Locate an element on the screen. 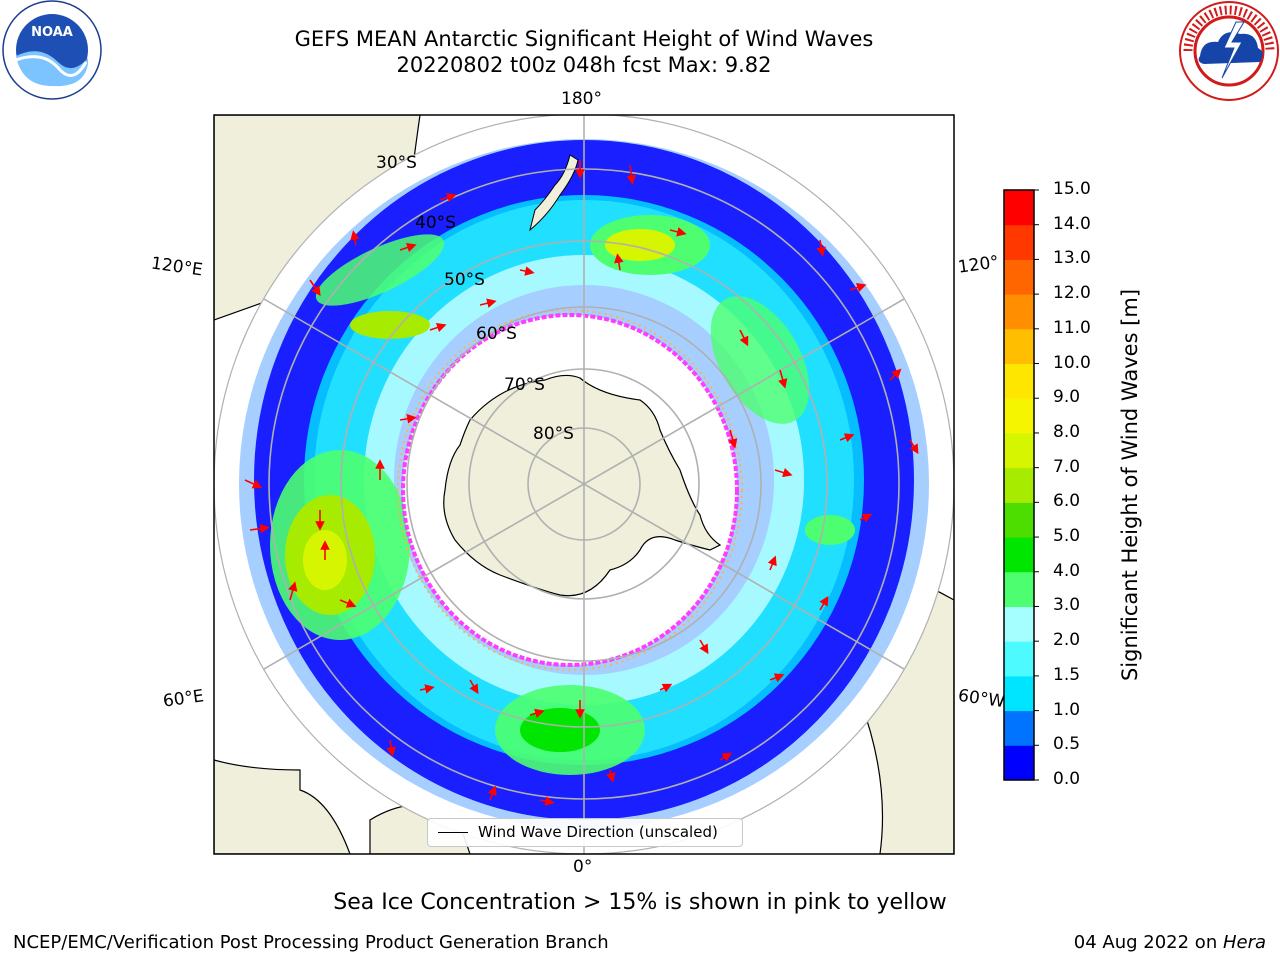 The image size is (1280, 960). legend-label: Wind Wave Direction (unscaled) is located at coordinates (598, 832).